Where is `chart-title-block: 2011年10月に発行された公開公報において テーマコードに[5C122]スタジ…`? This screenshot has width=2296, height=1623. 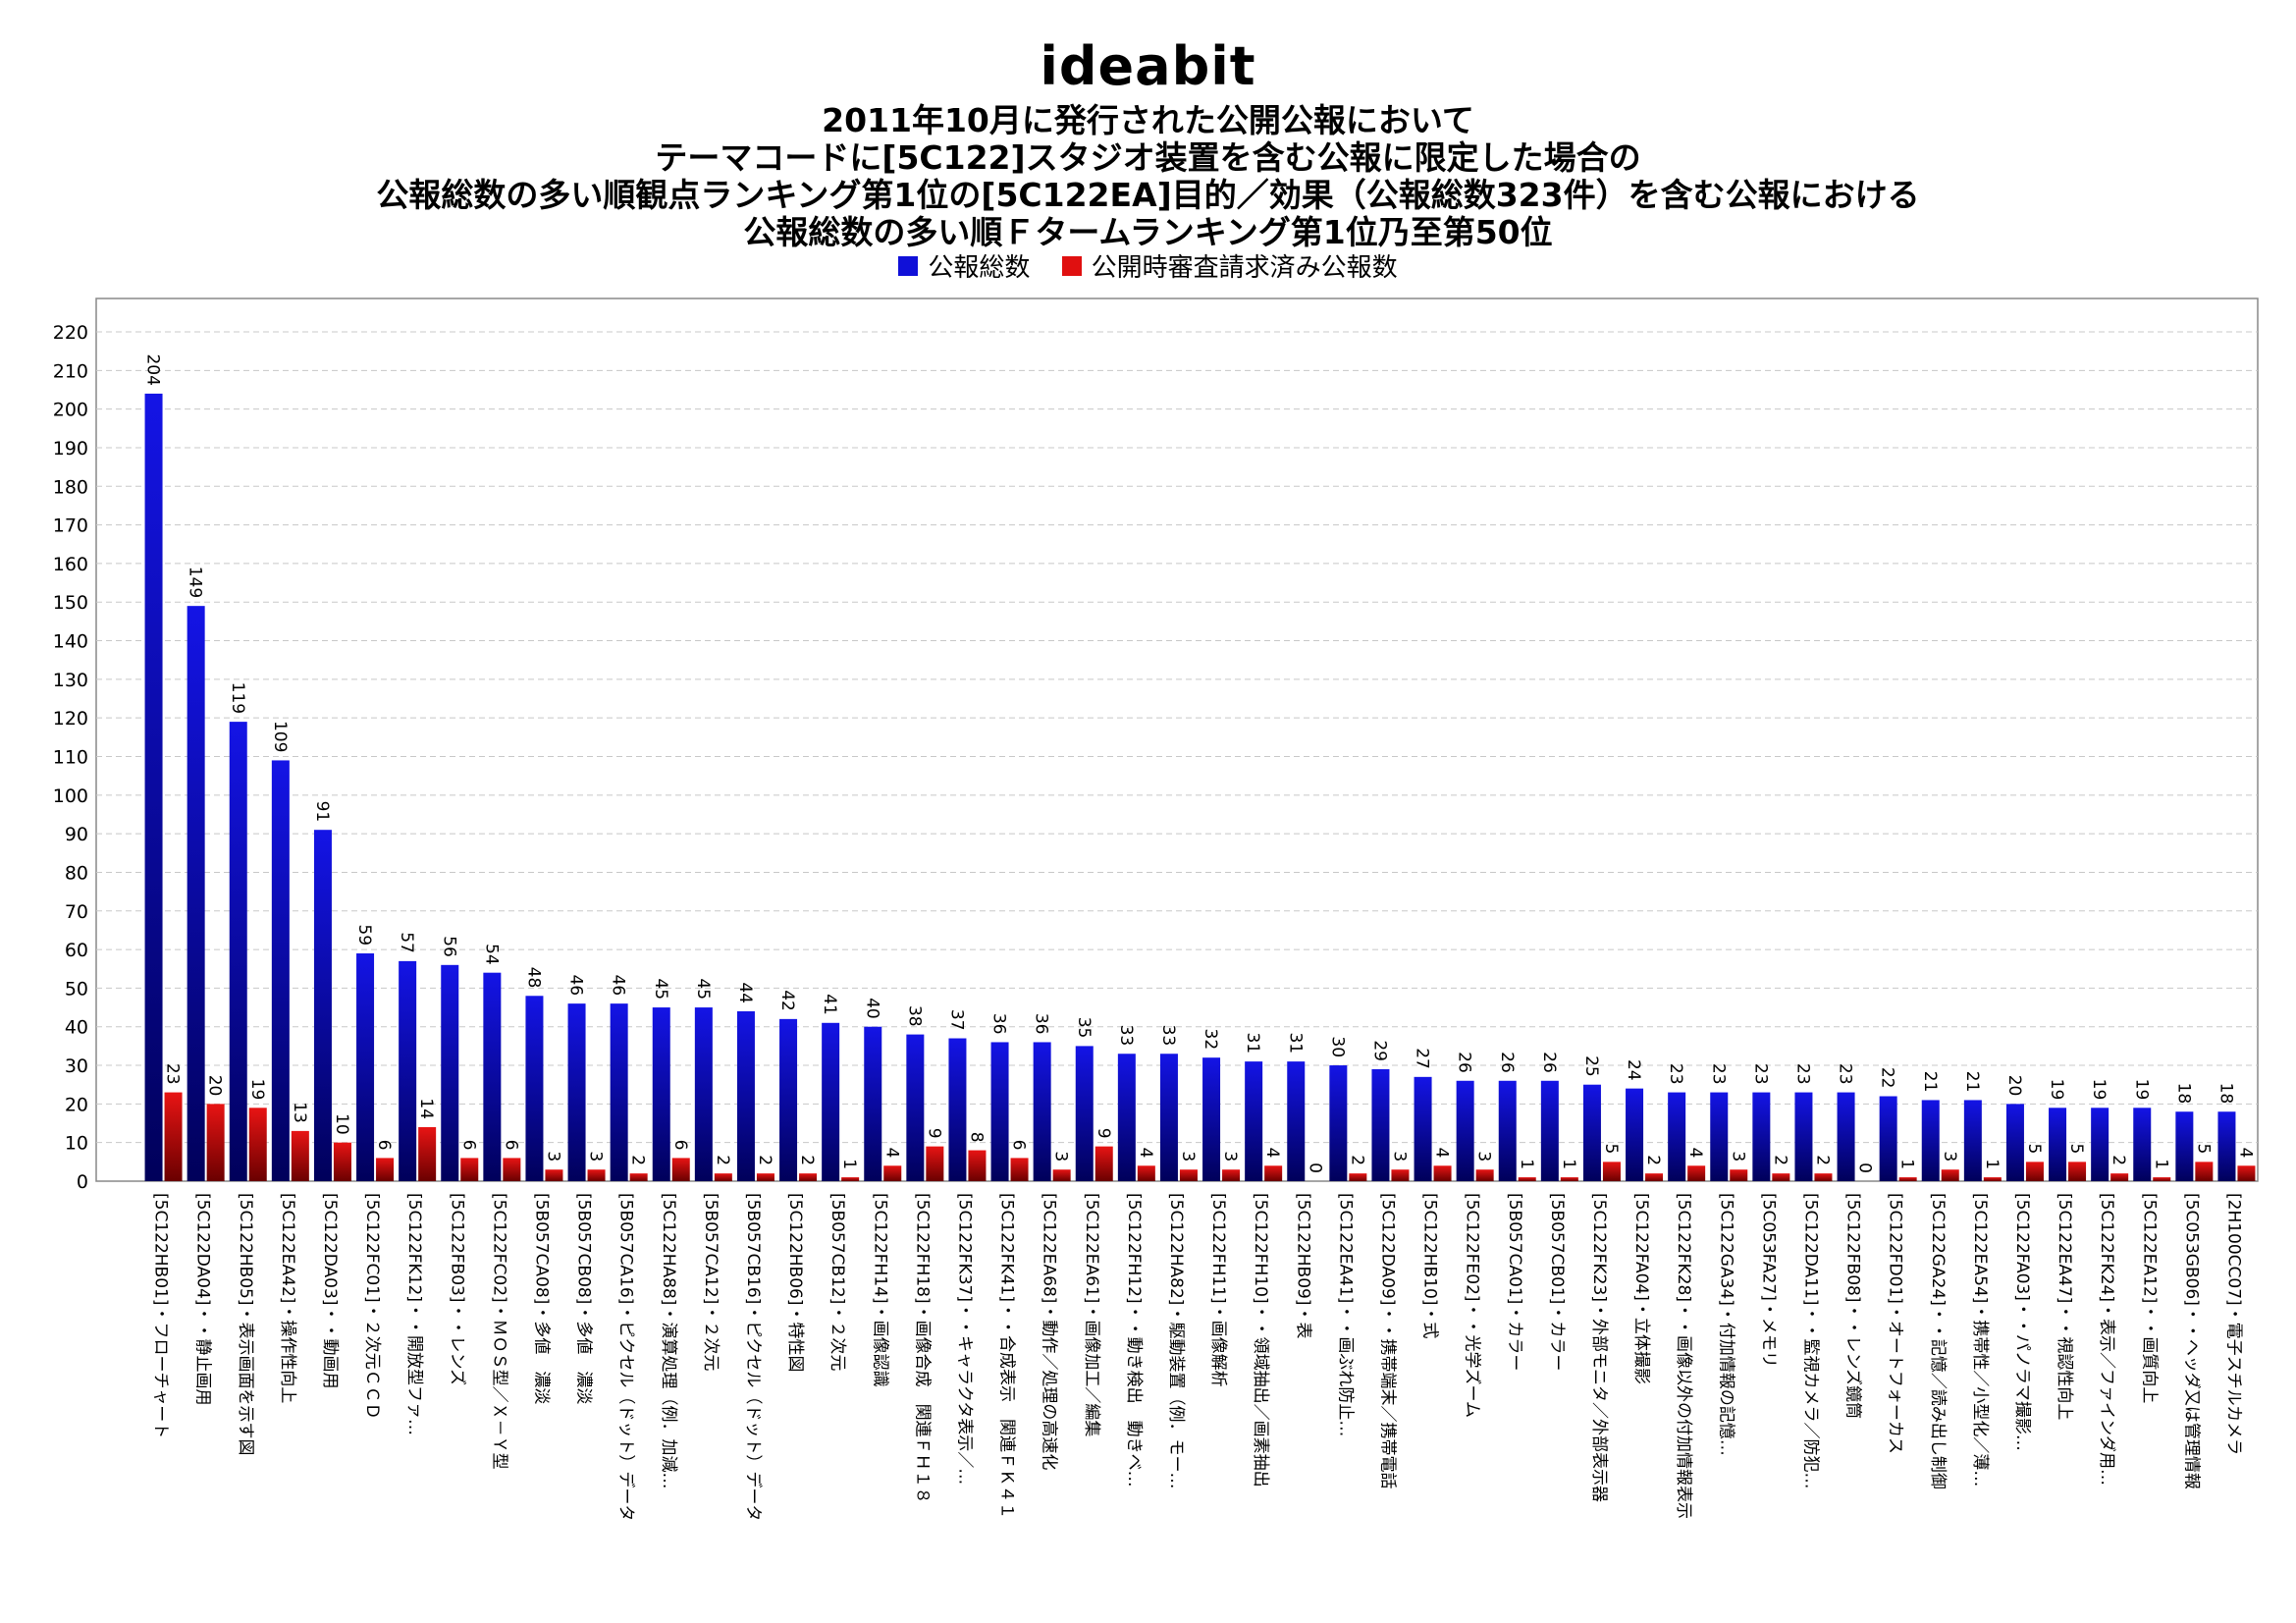
chart-title-block: 2011年10月に発行された公開公報において テーマコードに[5C122]スタジ… is located at coordinates (1148, 176).